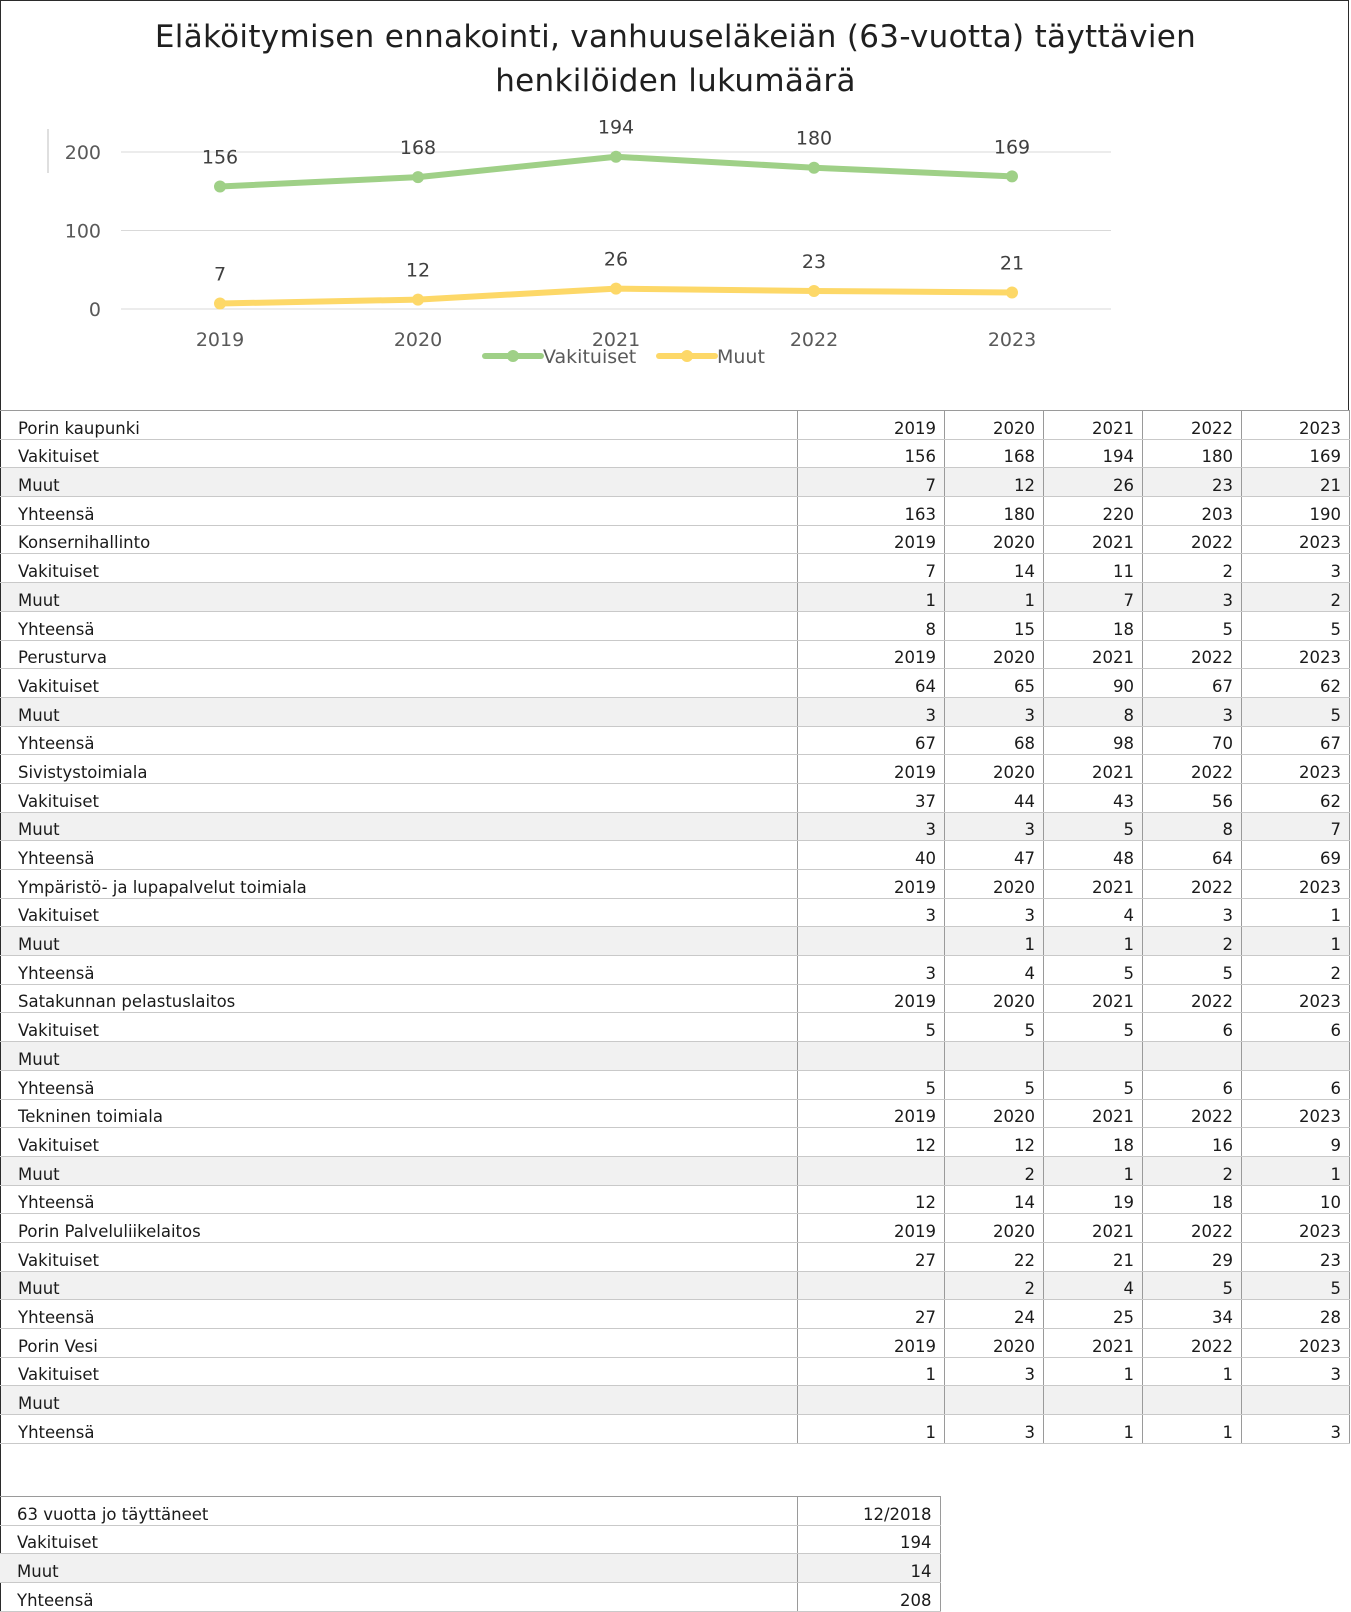 The image size is (1351, 1612). I want to click on table-row: Vakituiset 37 44 43 56 62, so click(675, 798).